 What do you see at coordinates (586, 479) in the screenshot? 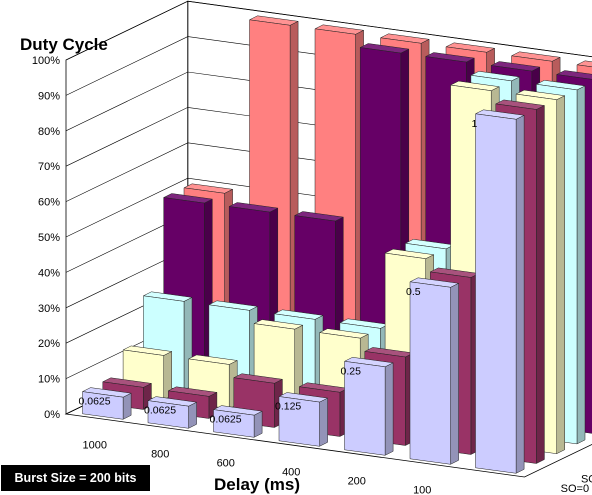
I see `series-label: SO=1` at bounding box center [586, 479].